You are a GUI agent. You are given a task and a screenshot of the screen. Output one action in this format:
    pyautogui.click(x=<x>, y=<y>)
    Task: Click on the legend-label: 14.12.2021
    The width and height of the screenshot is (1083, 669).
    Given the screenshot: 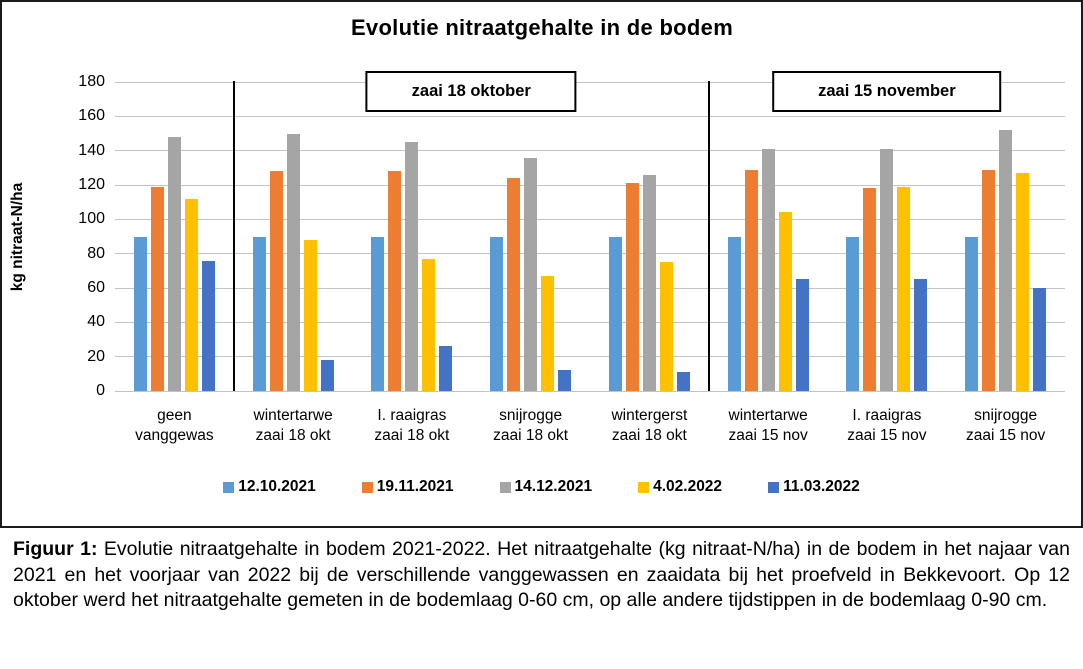 What is the action you would take?
    pyautogui.click(x=553, y=486)
    